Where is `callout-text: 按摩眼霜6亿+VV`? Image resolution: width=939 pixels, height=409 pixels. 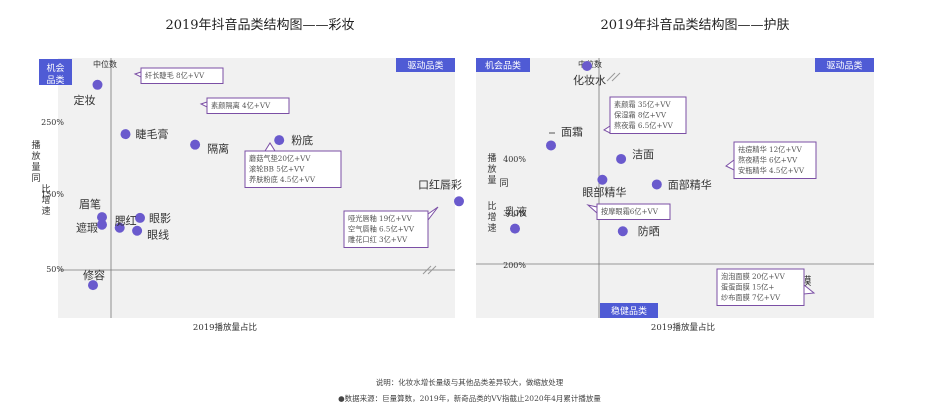
callout-text: 按摩眼霜6亿+VV is located at coordinates (630, 211).